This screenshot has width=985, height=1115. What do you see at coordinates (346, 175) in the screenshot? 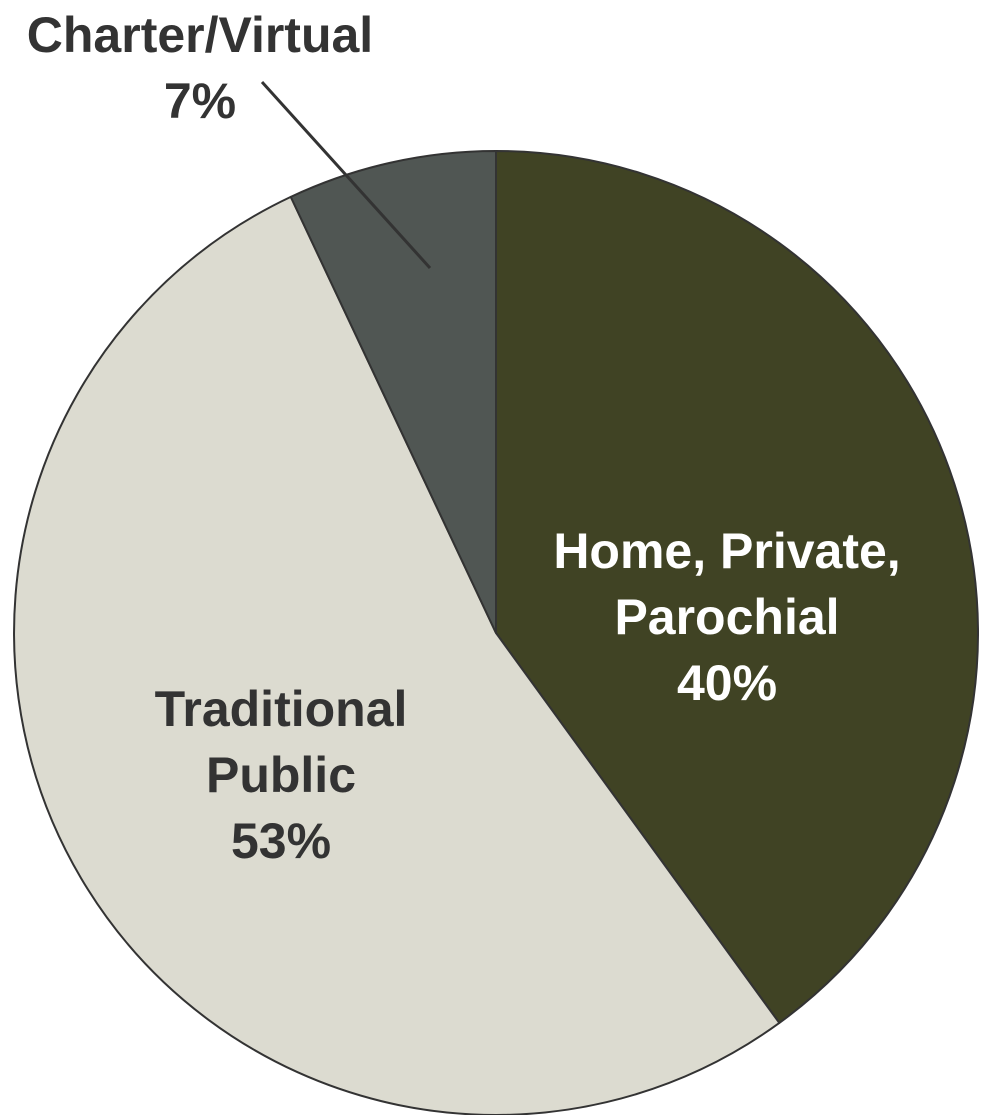
I see `leader-line` at bounding box center [346, 175].